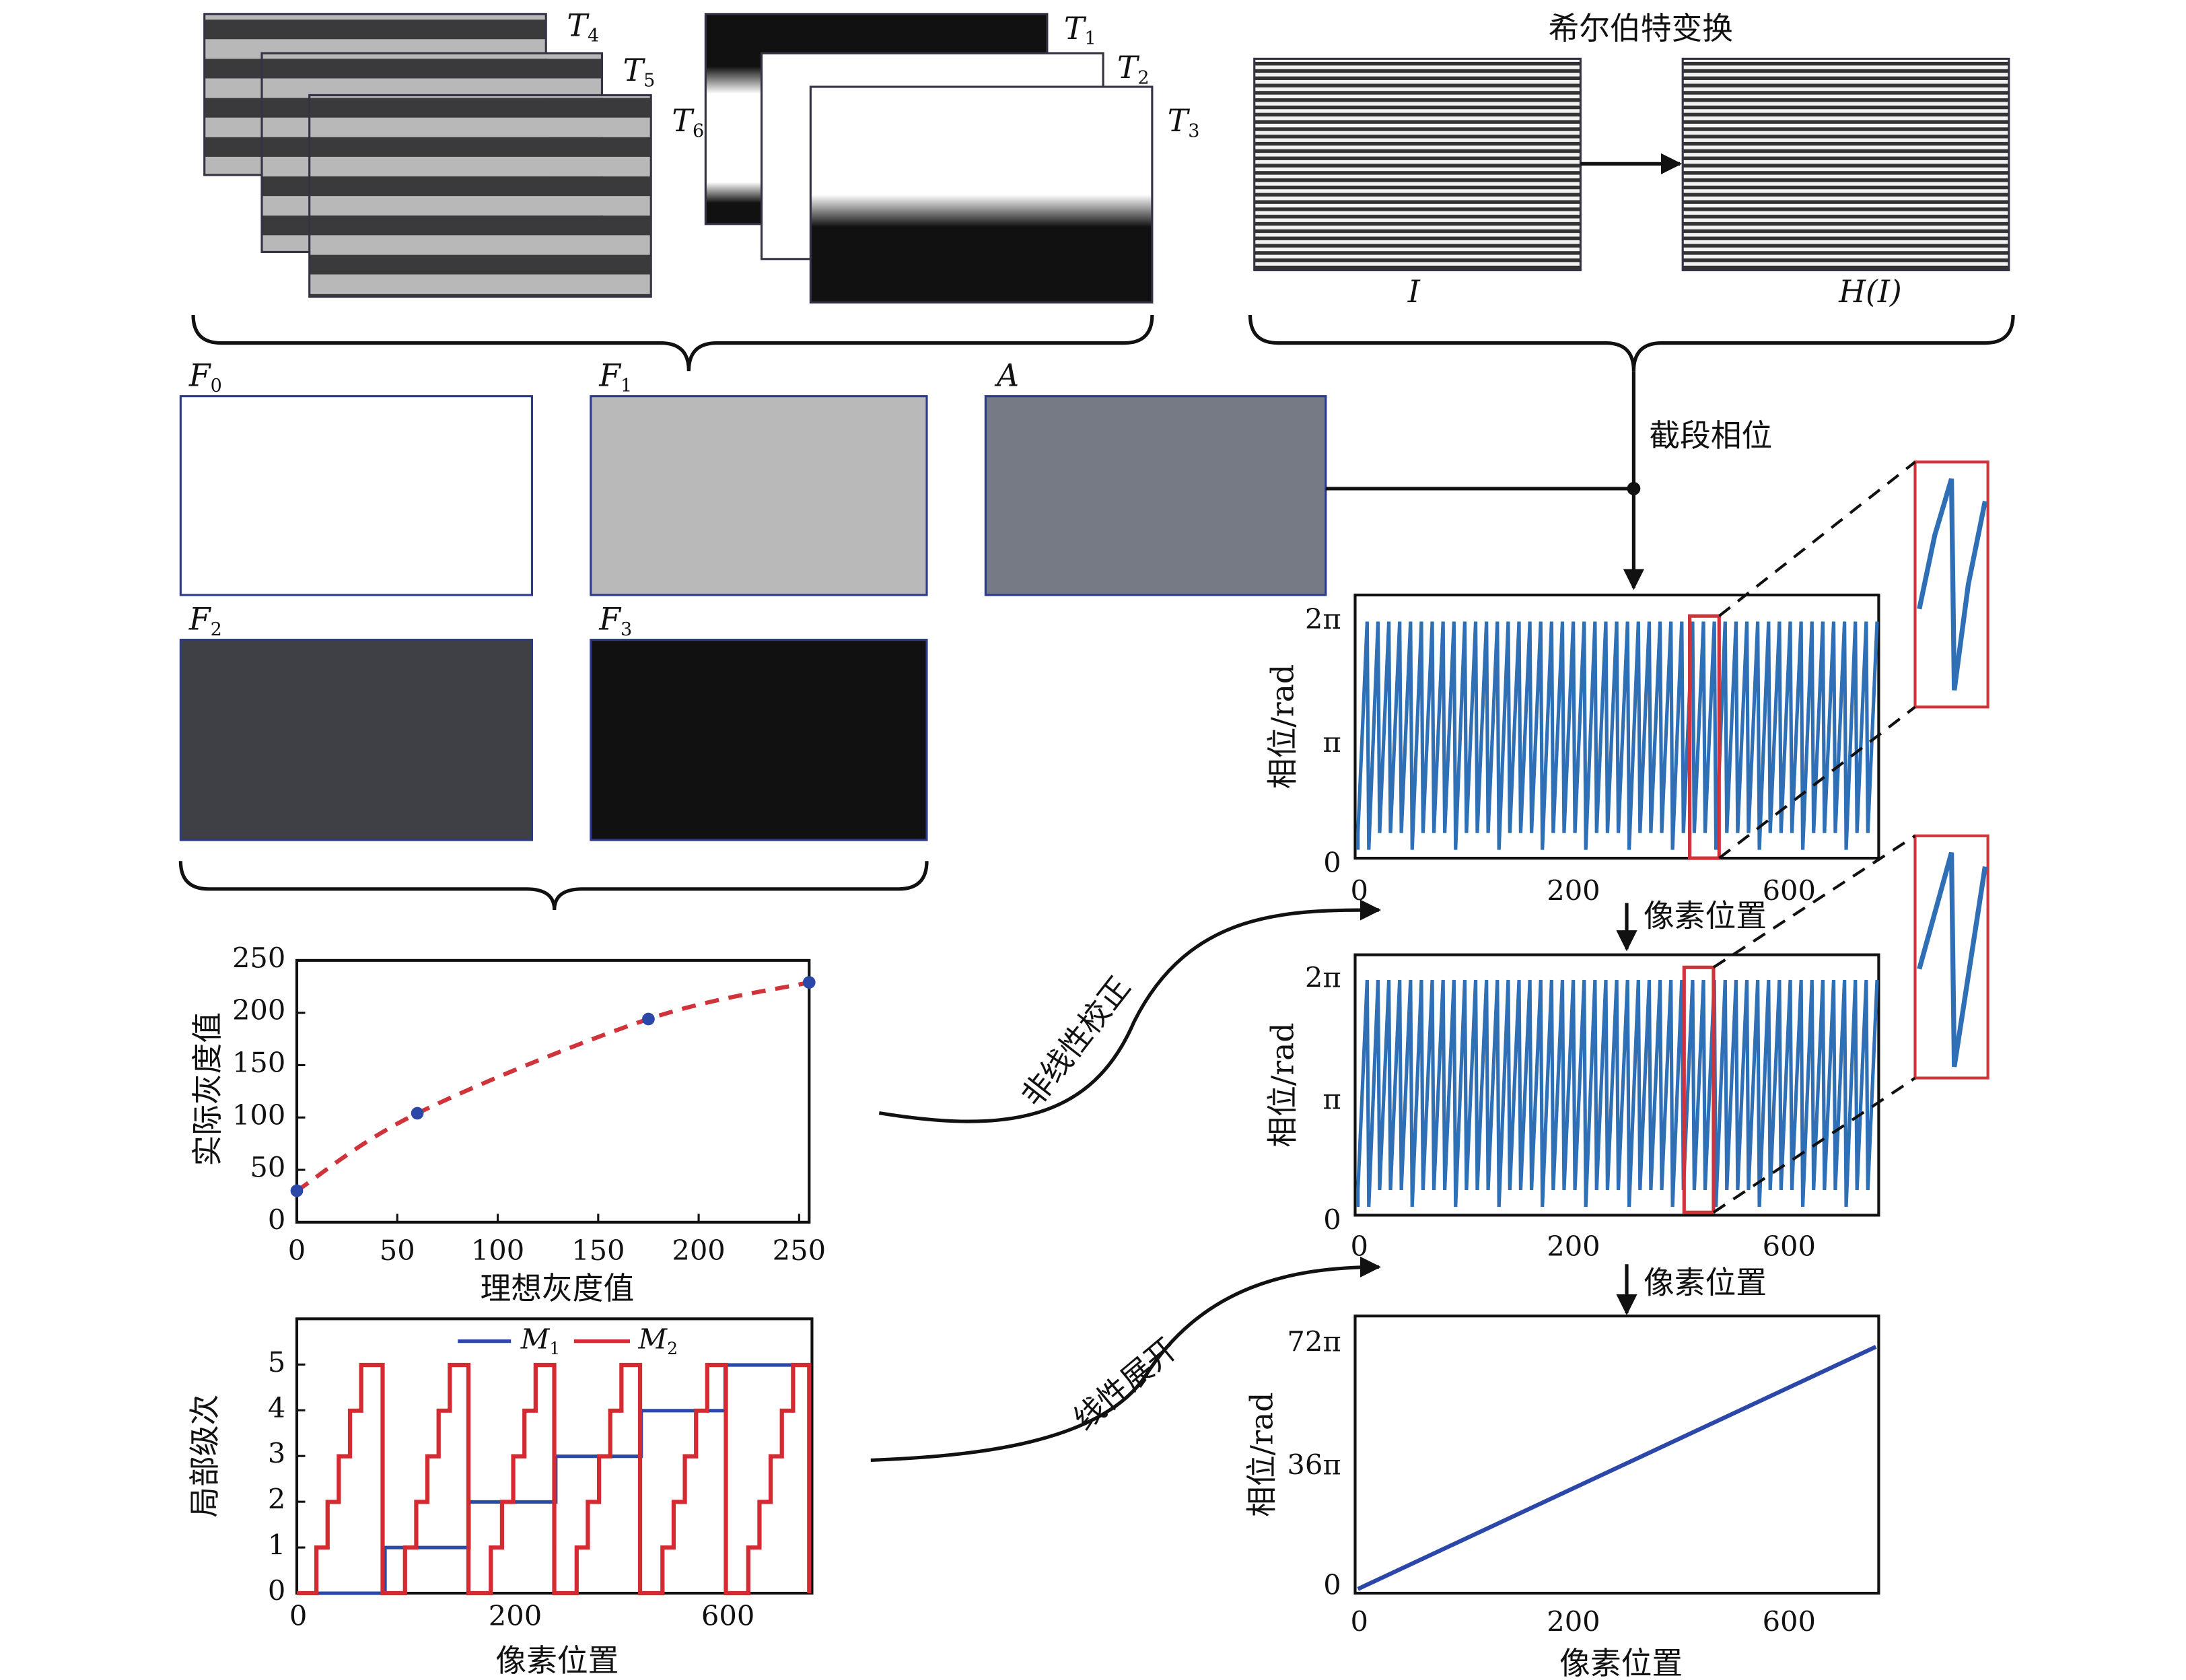 Image resolution: width=2186 pixels, height=1680 pixels. Describe the element at coordinates (276, 1500) in the screenshot. I see `y-tick-label: 2` at that location.